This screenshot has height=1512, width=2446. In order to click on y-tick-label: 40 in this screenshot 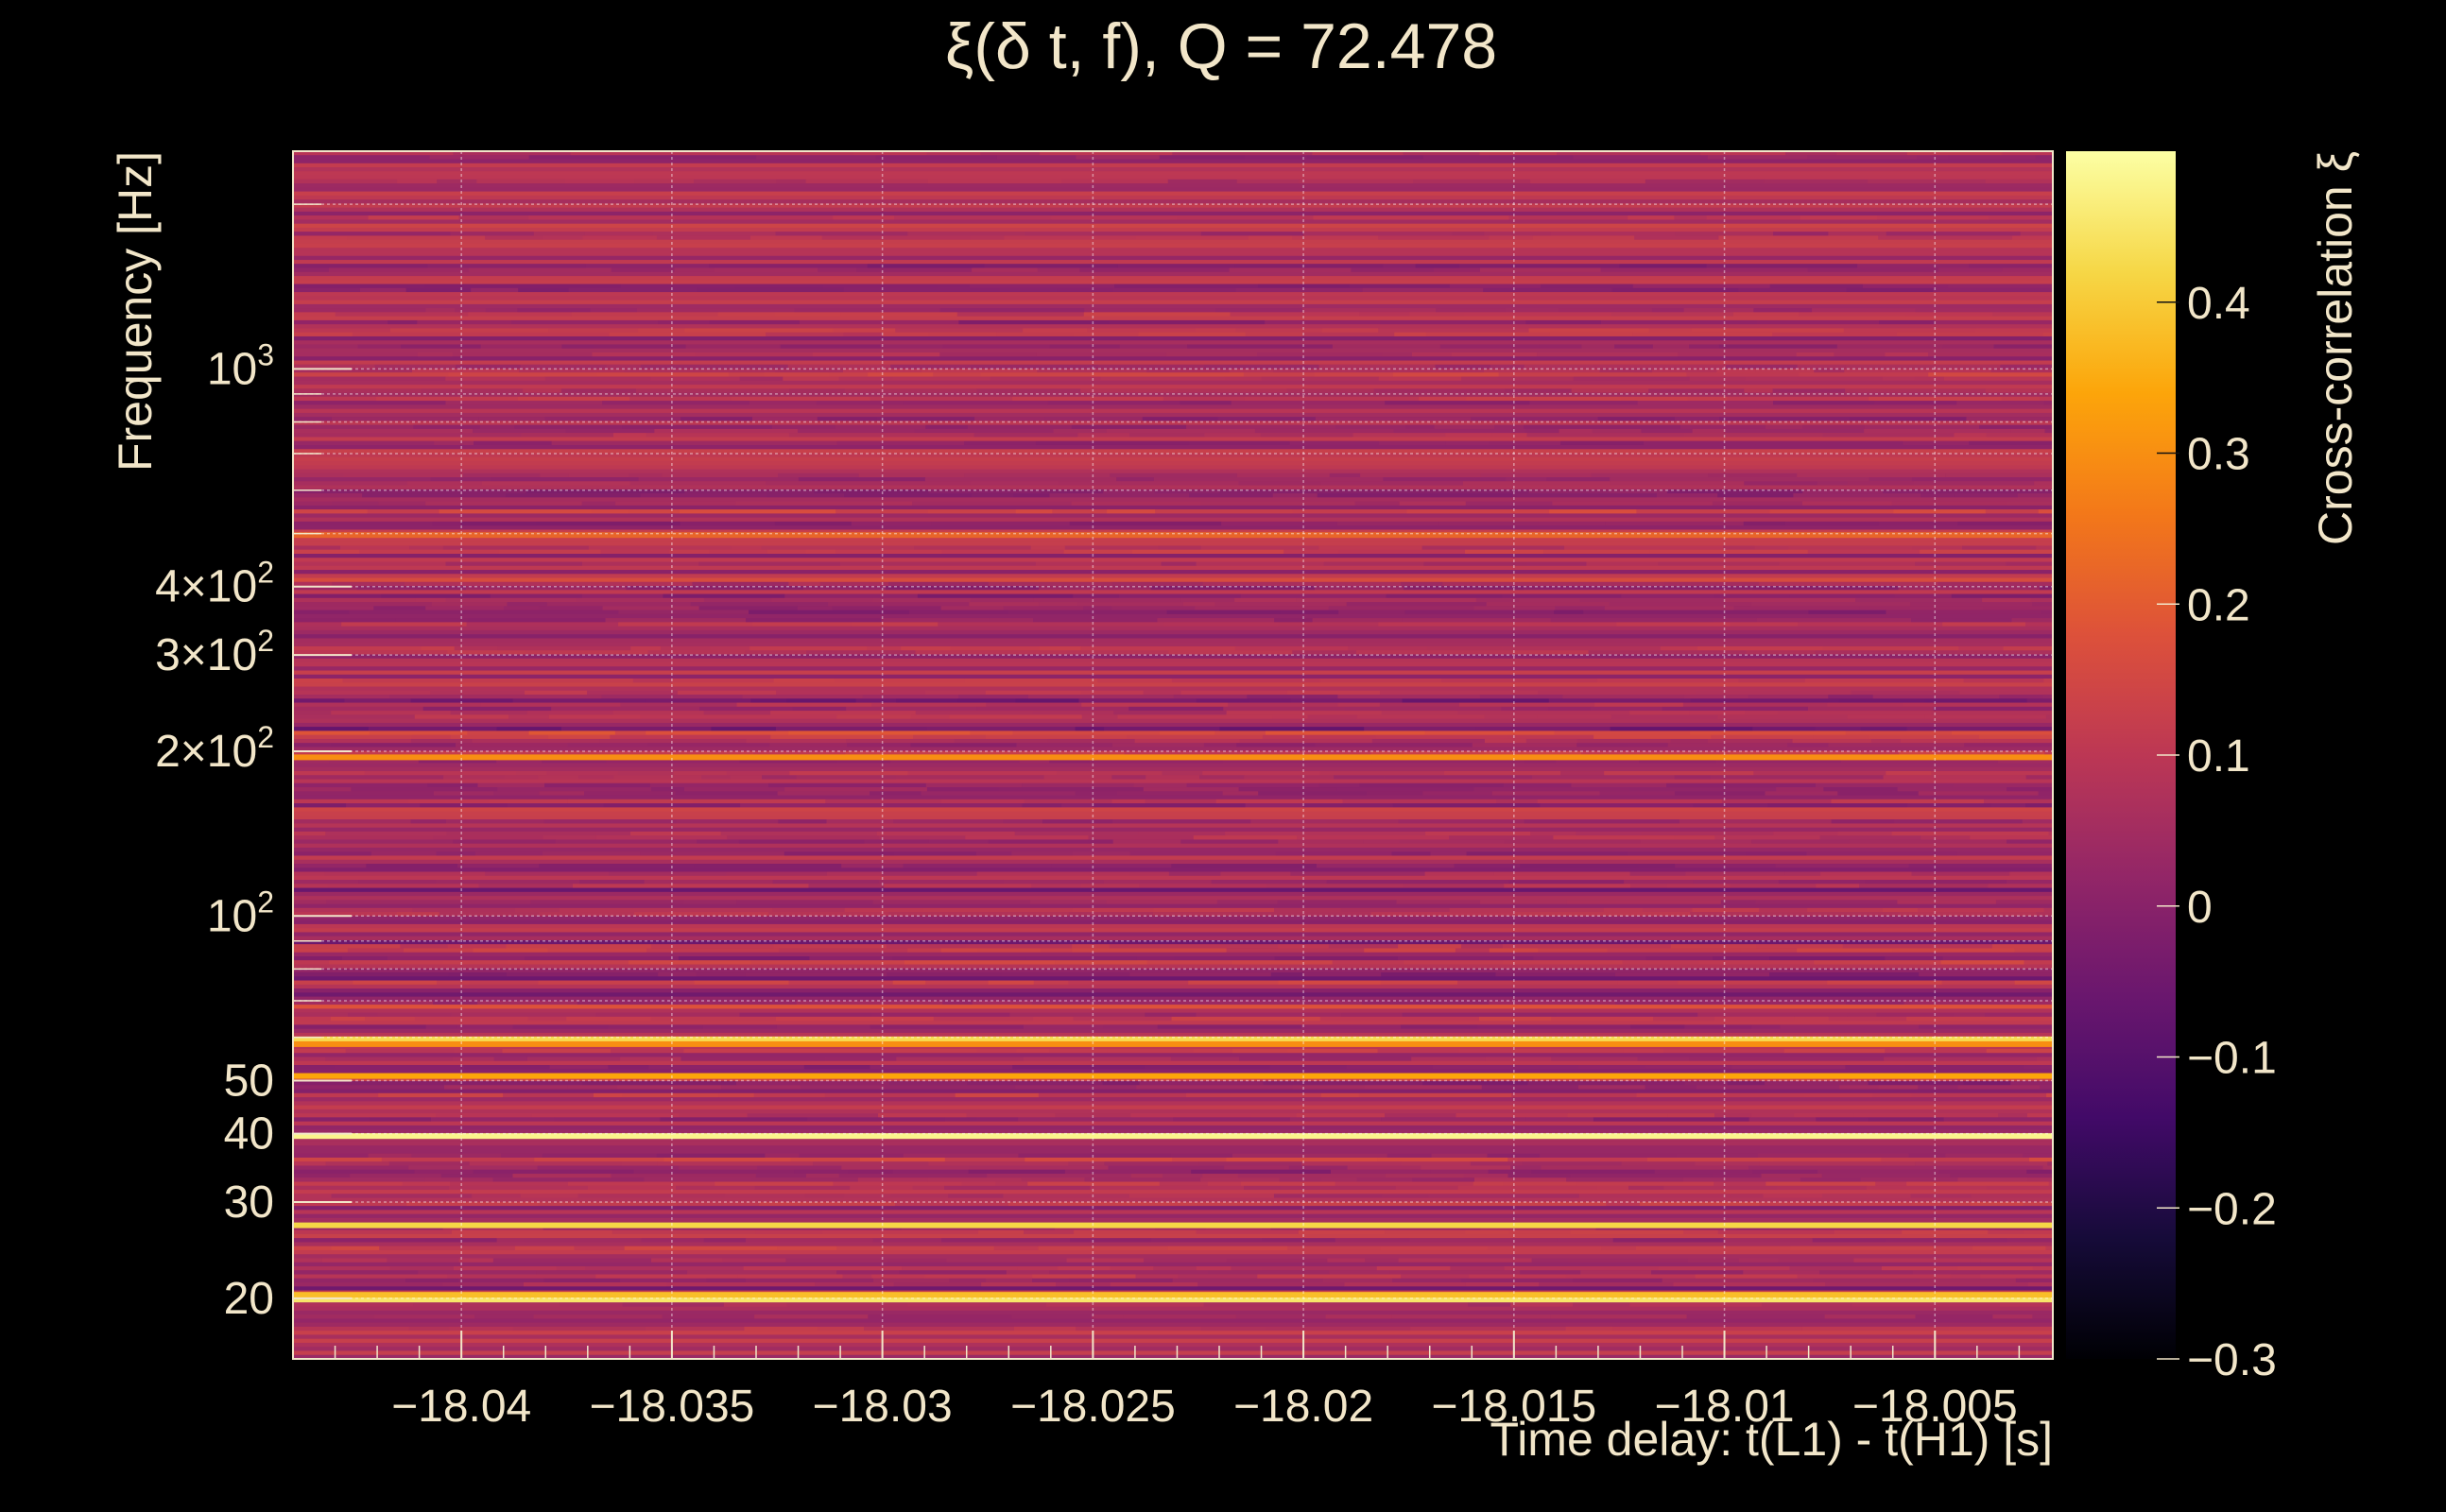, I will do `click(249, 1134)`.